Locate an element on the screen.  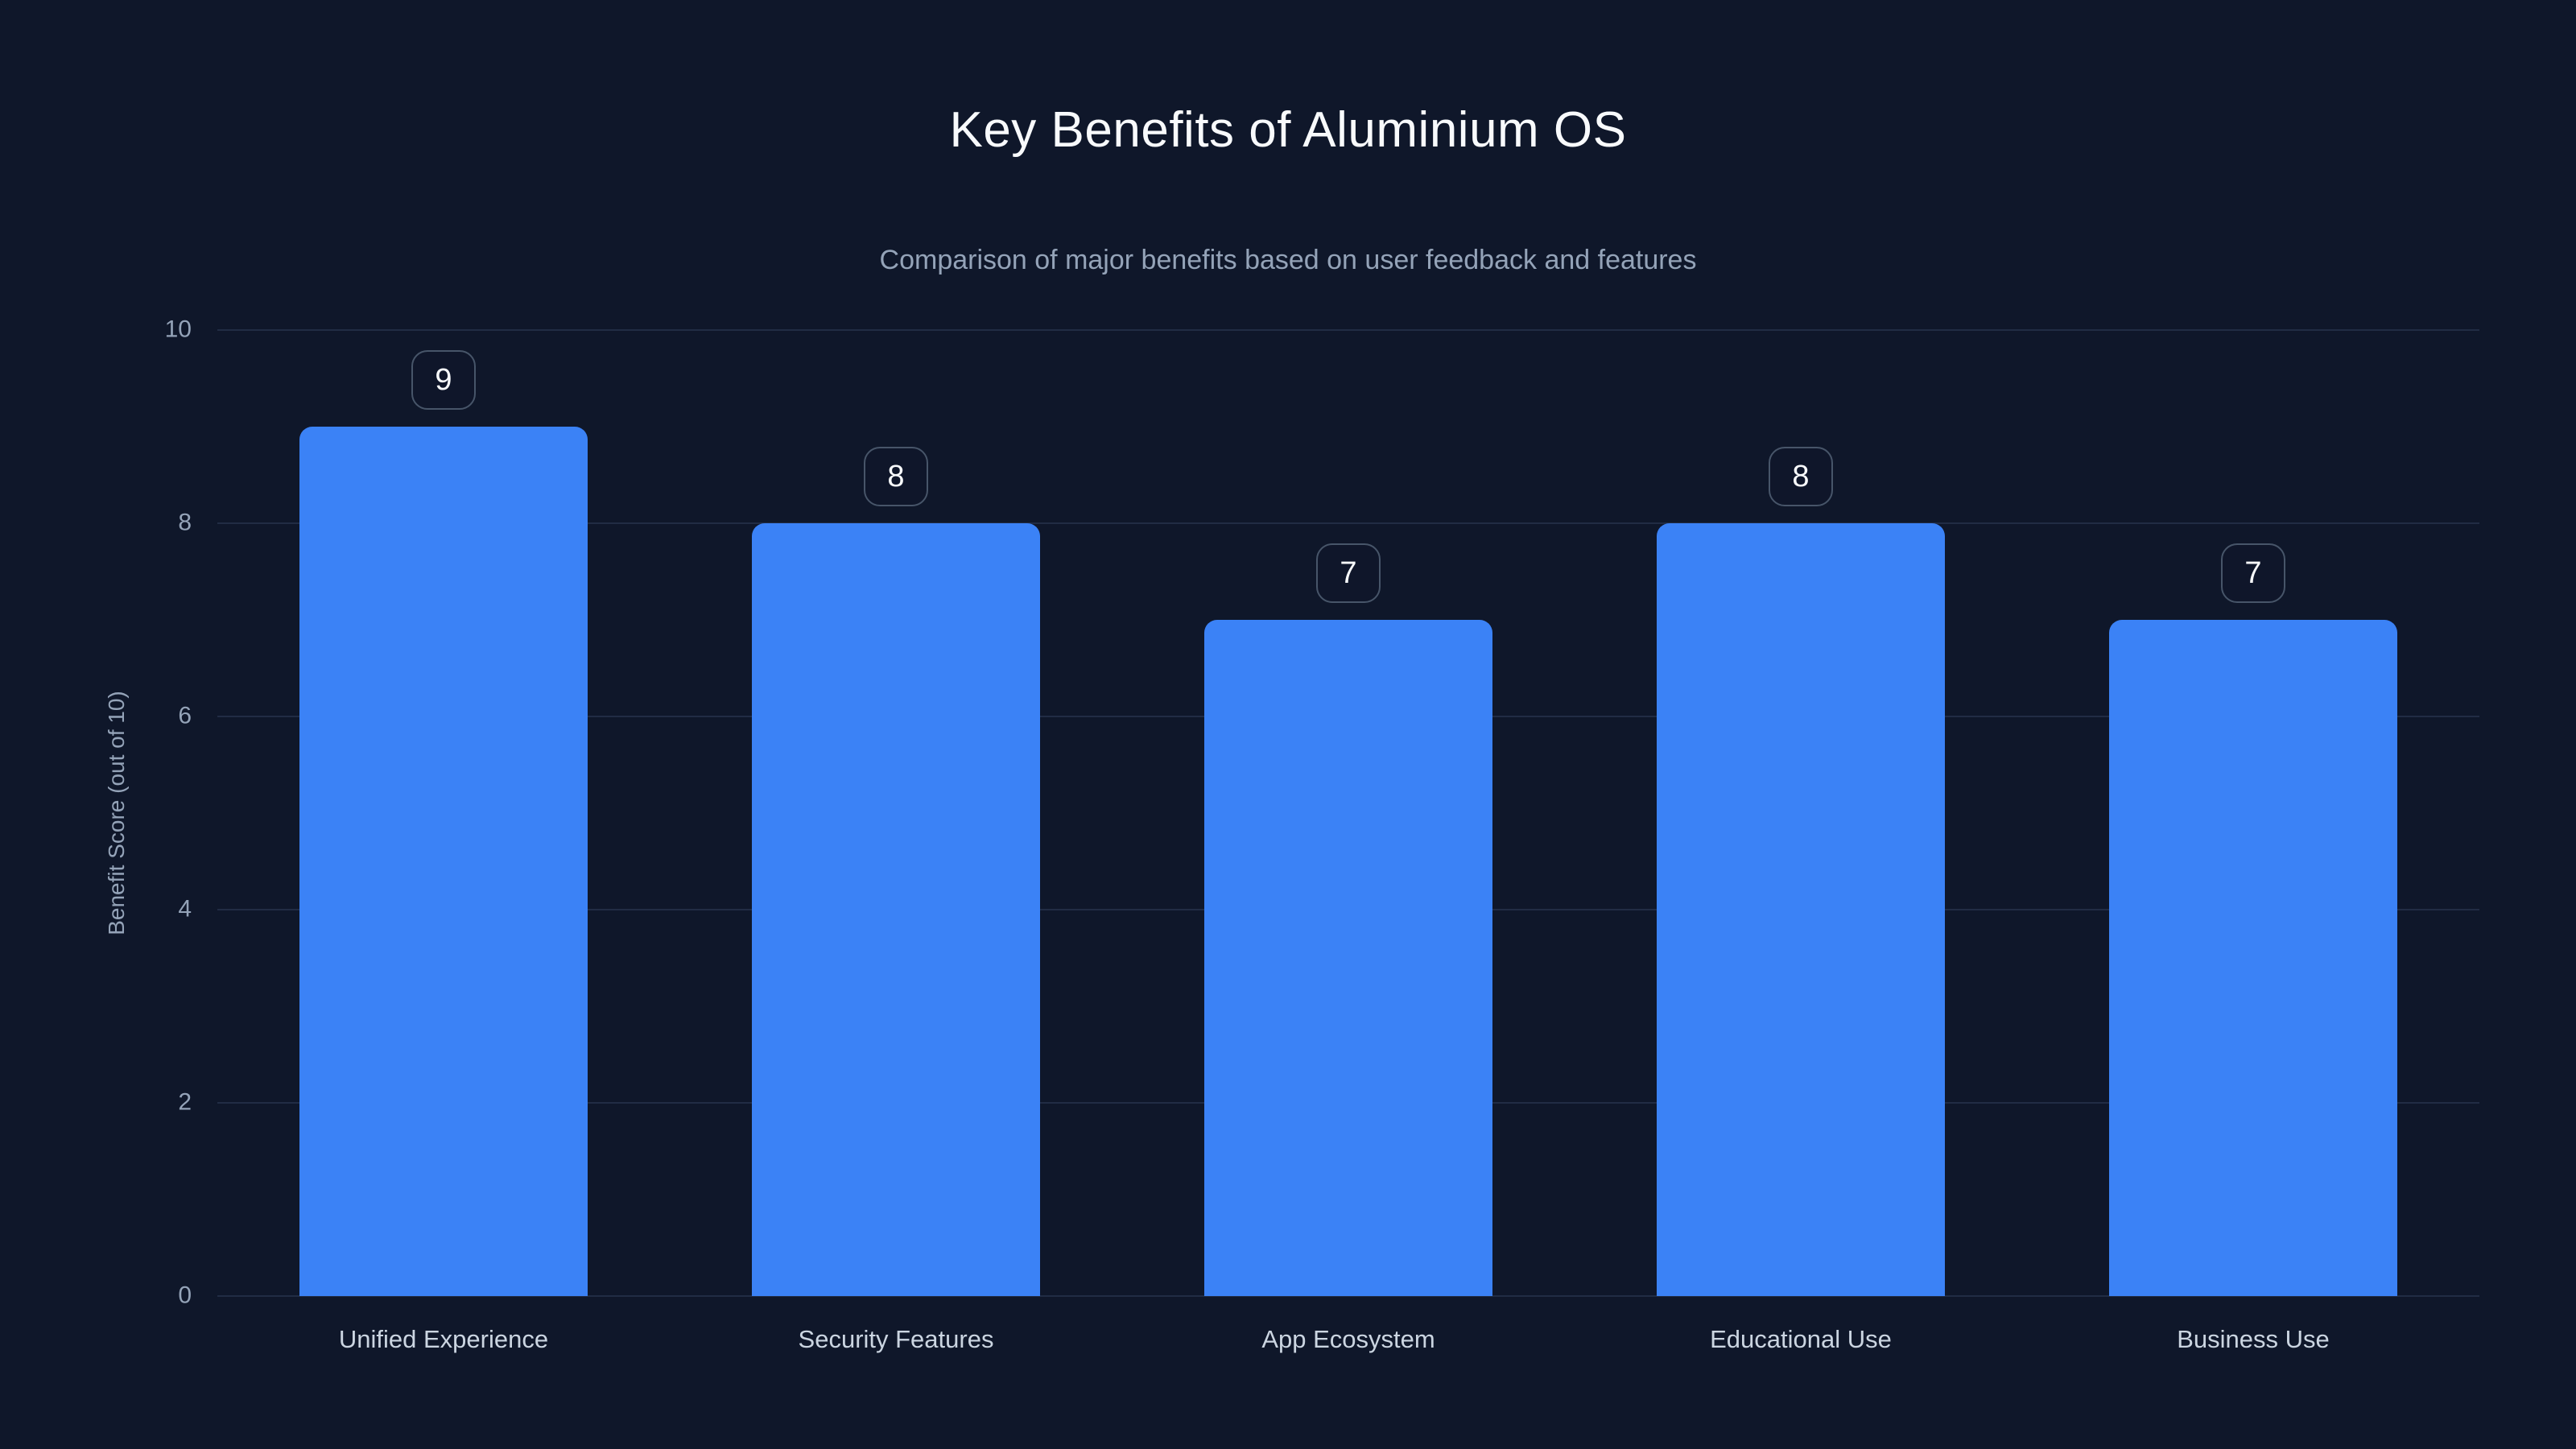
bar-educational-use is located at coordinates (1801, 909).